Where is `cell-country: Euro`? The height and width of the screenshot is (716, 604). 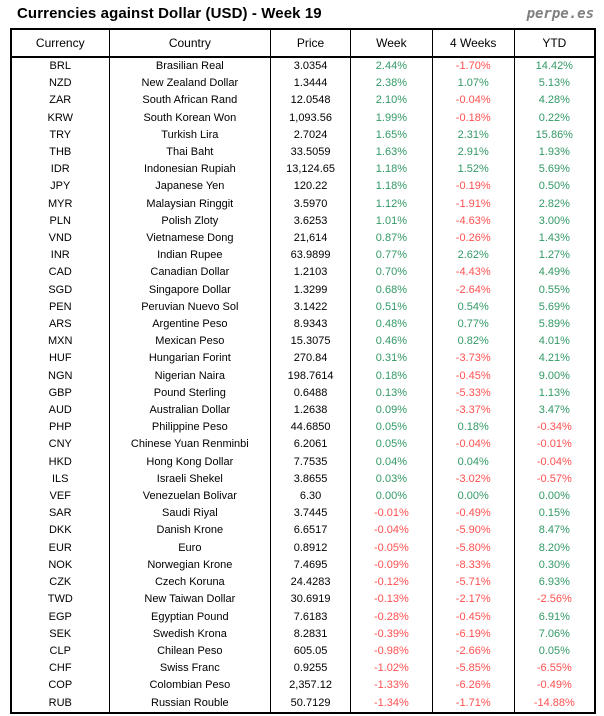
cell-country: Euro is located at coordinates (190, 548).